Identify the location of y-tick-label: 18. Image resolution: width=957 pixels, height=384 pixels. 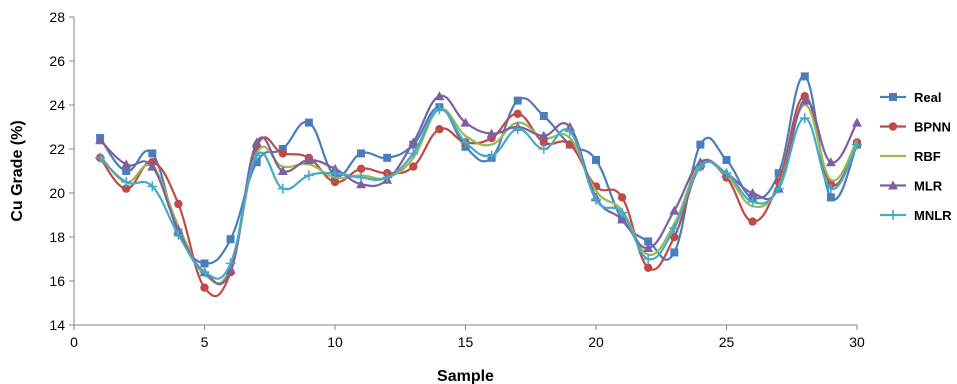
(57, 237).